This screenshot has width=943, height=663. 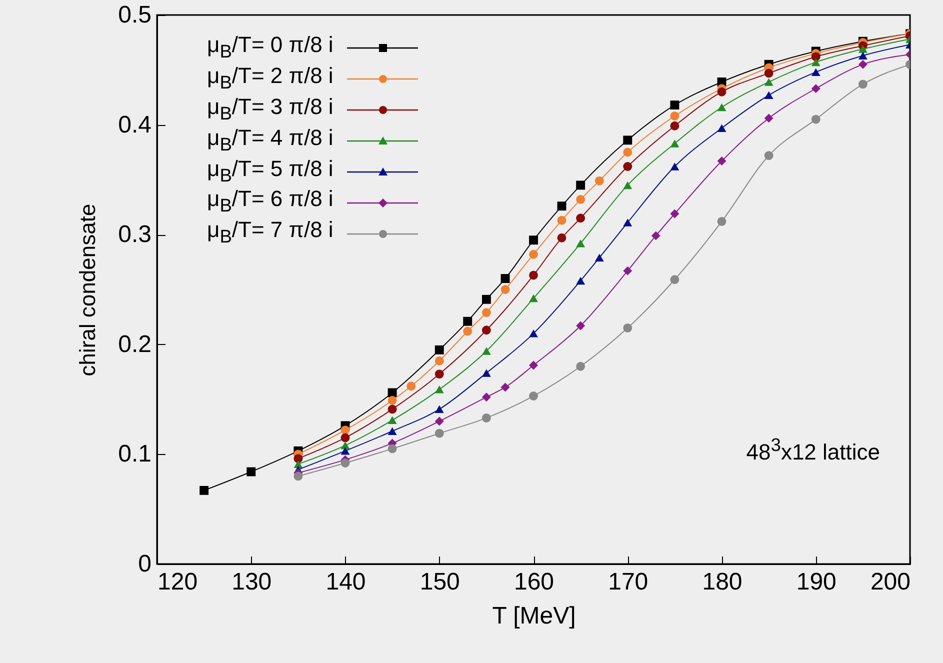 What do you see at coordinates (135, 454) in the screenshot?
I see `y-tick-label: 0.1` at bounding box center [135, 454].